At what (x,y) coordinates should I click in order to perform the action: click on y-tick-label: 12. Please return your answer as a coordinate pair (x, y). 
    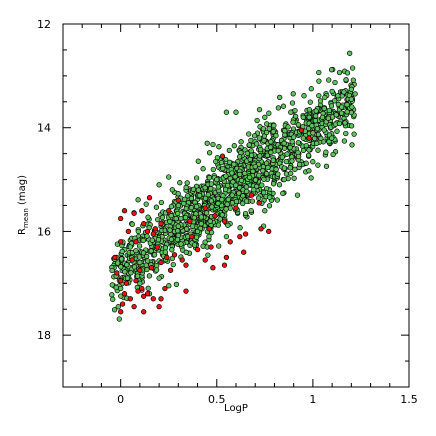
    Looking at the image, I should click on (44, 24).